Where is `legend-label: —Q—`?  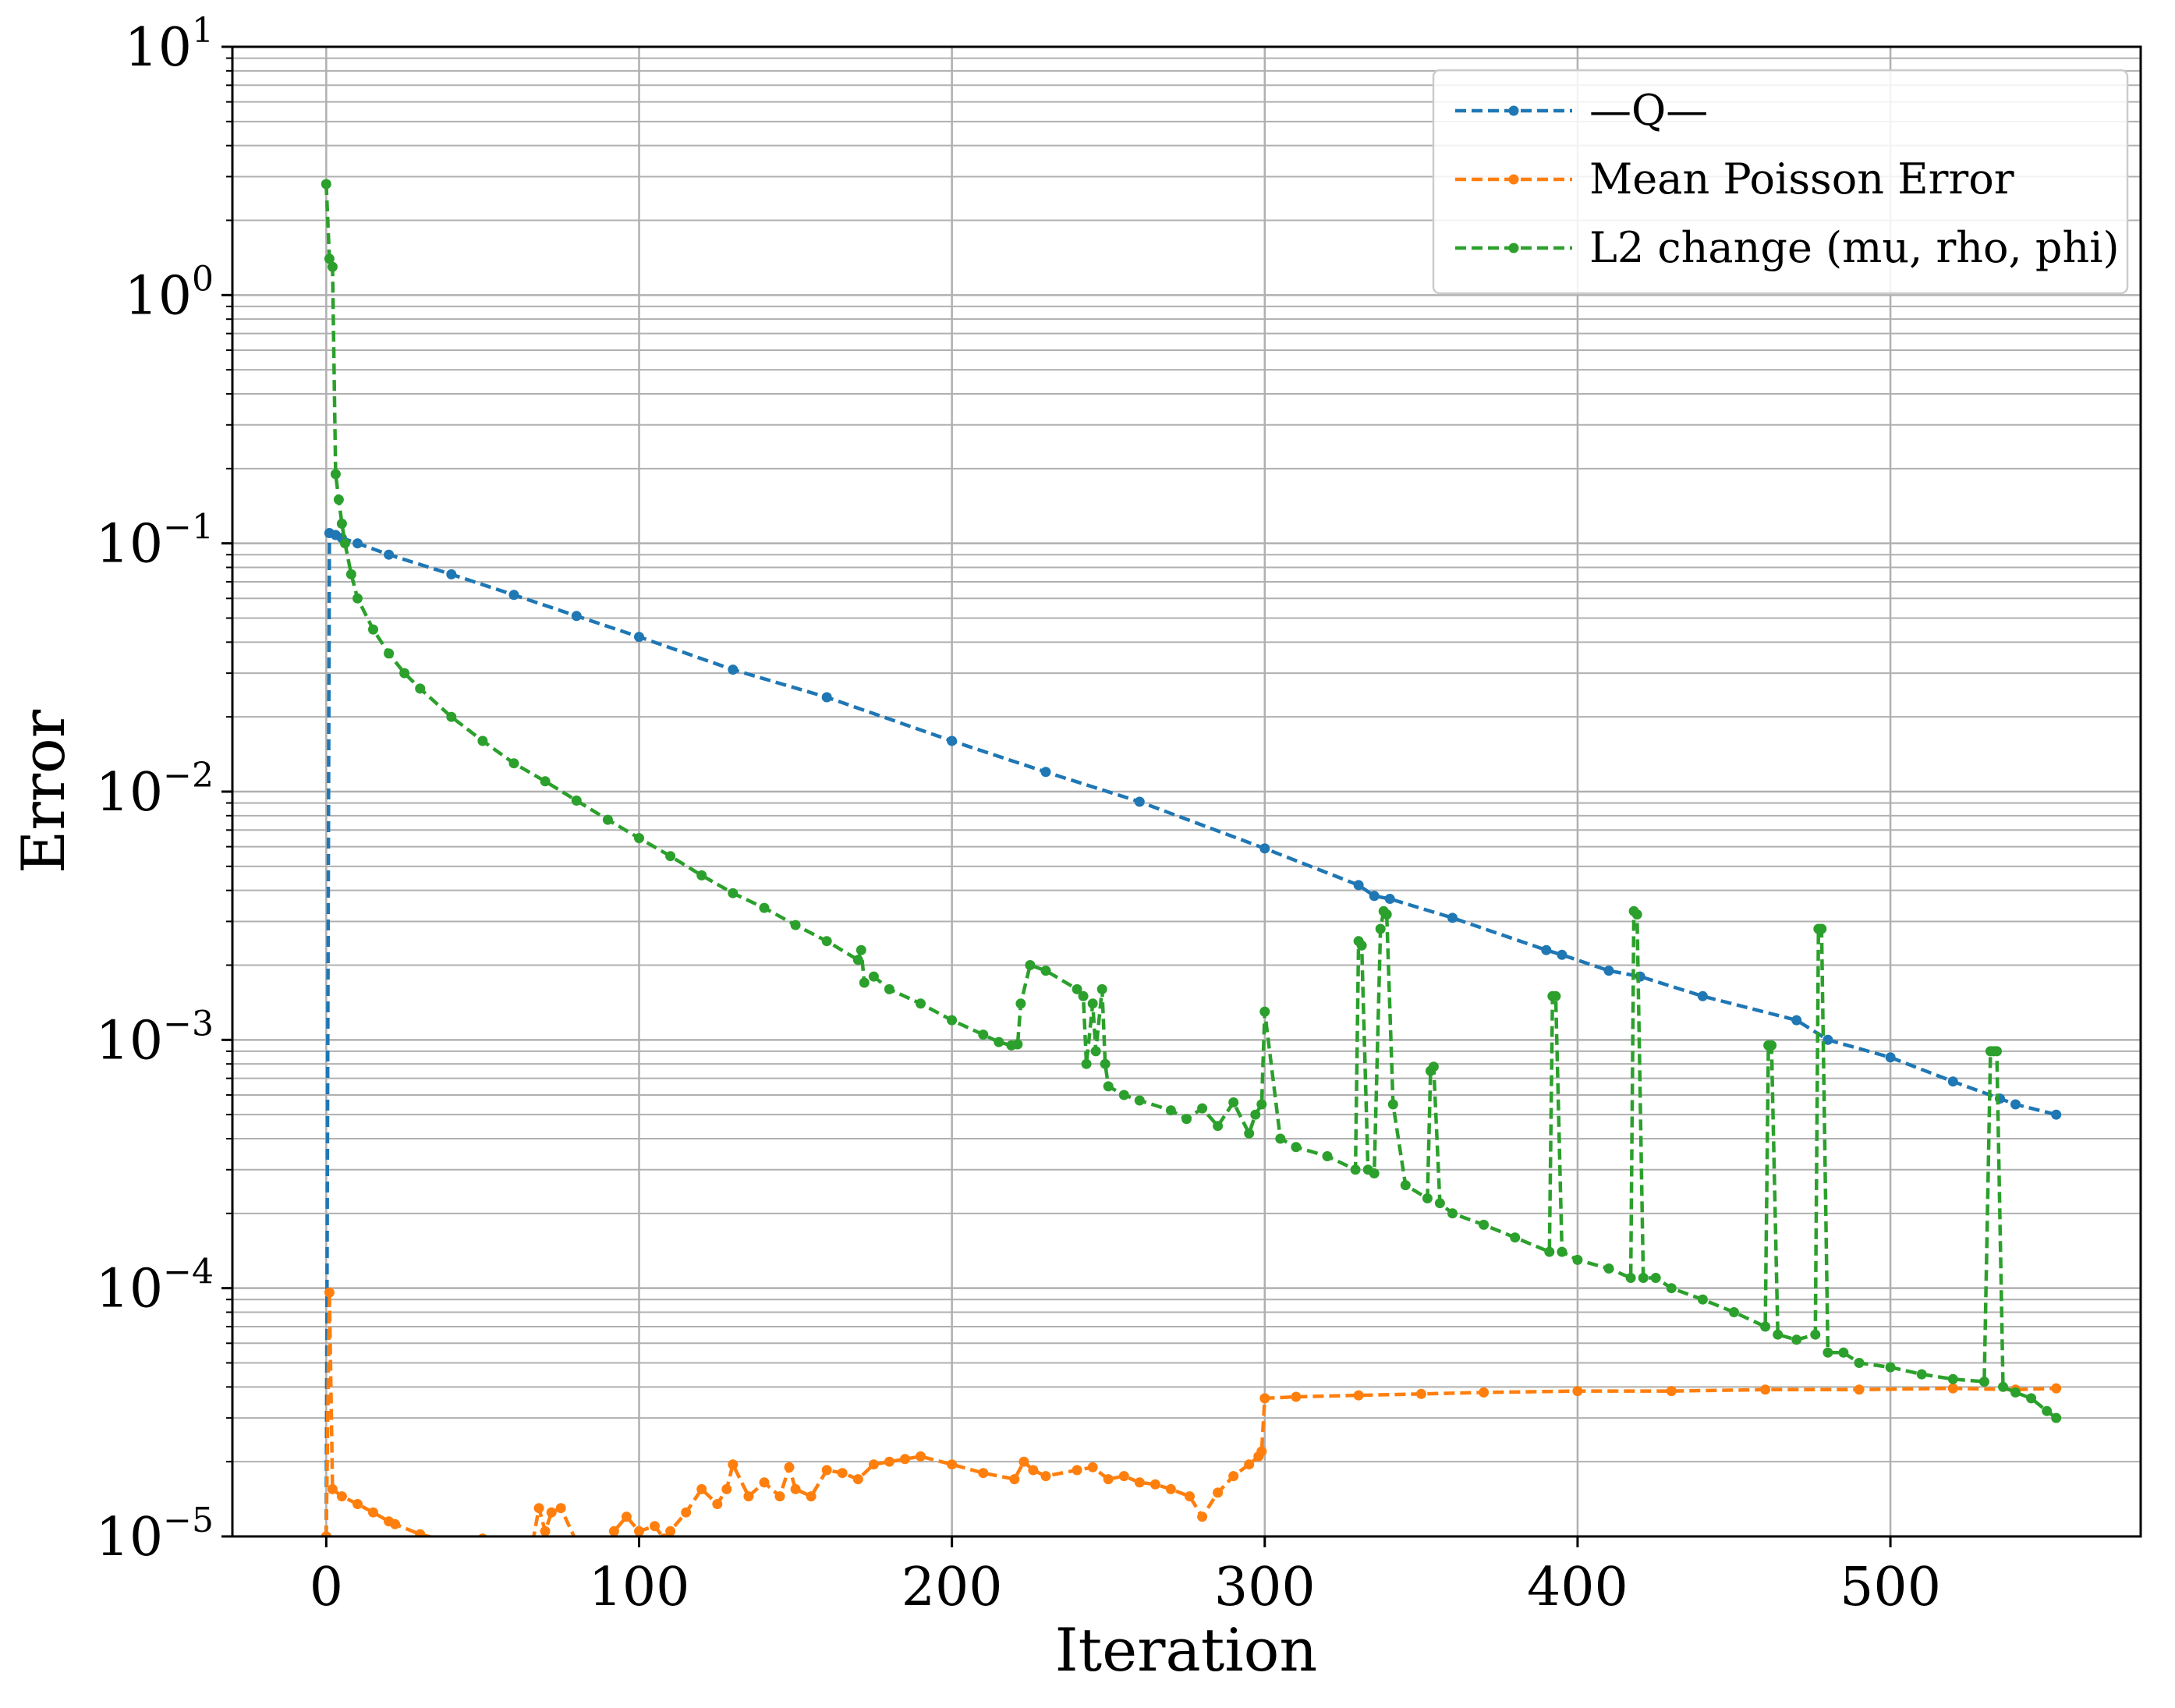
legend-label: —Q— is located at coordinates (1648, 110).